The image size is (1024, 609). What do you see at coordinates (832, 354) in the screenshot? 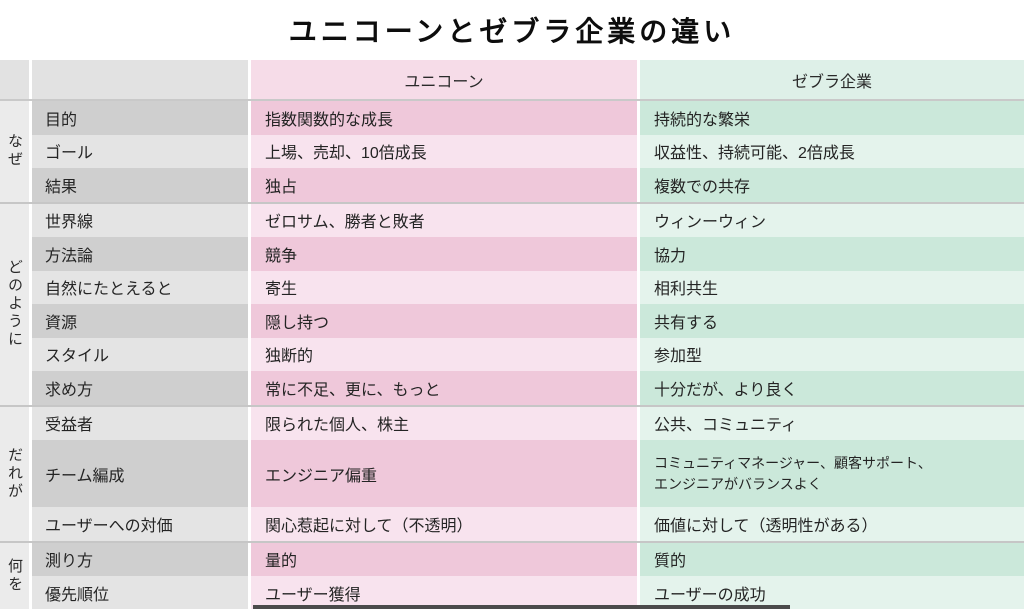
I see `zebra-value-cell: 参加型` at bounding box center [832, 354].